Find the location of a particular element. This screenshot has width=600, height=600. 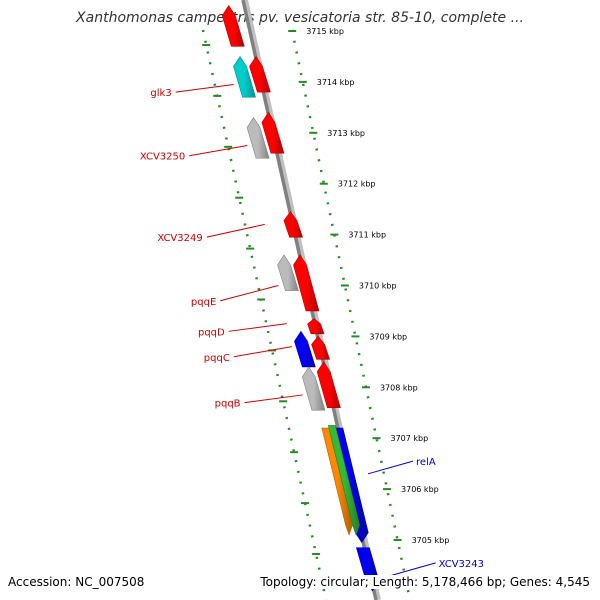

tick-label-9: 3706 kbp is located at coordinates (420, 489).